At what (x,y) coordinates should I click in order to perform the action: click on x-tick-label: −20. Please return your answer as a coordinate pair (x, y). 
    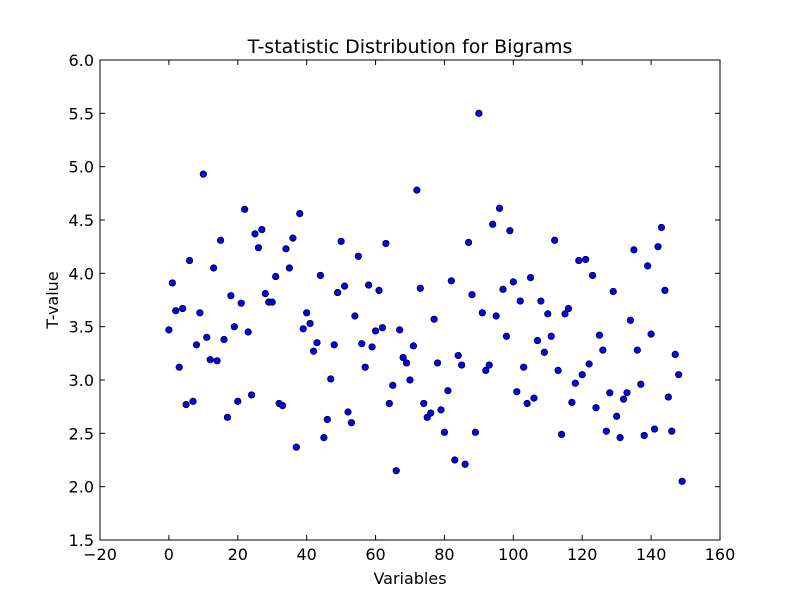
    Looking at the image, I should click on (100, 554).